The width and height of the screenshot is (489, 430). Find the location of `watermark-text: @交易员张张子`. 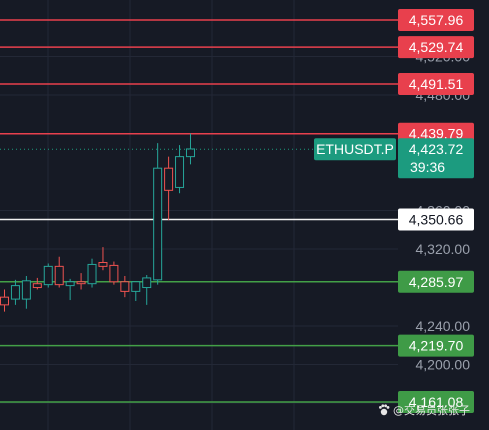

watermark-text: @交易员张张子 is located at coordinates (431, 410).